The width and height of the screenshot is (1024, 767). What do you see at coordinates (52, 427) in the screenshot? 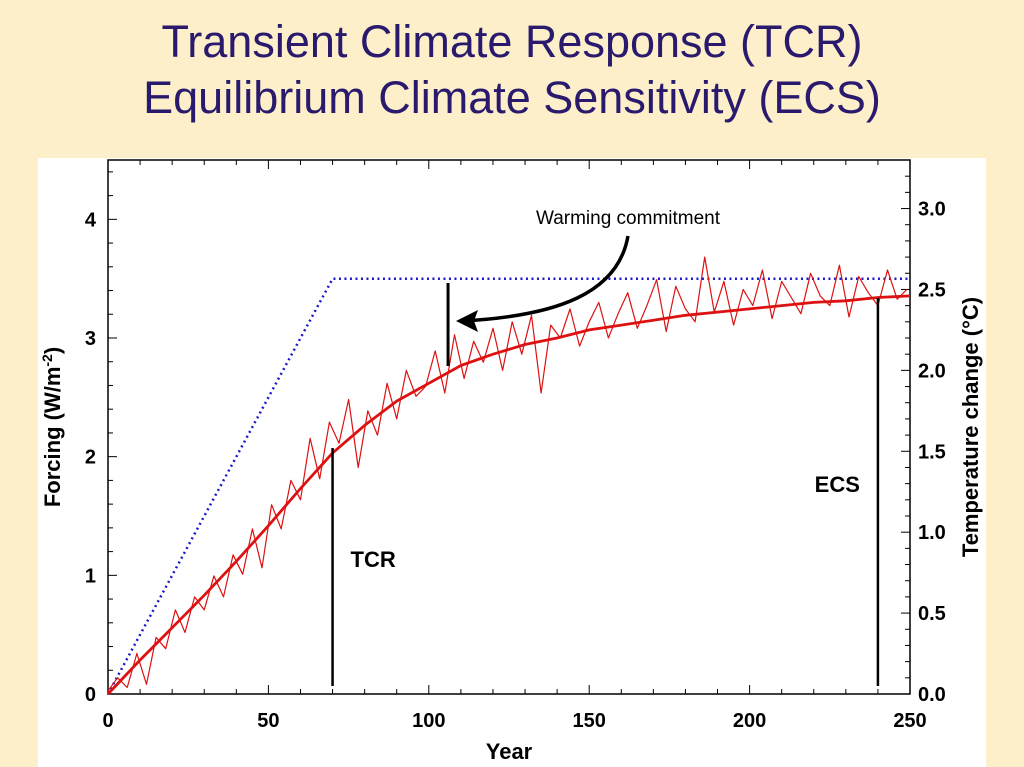
I see `y-left-axis-title: Forcing (W/m-2)` at bounding box center [52, 427].